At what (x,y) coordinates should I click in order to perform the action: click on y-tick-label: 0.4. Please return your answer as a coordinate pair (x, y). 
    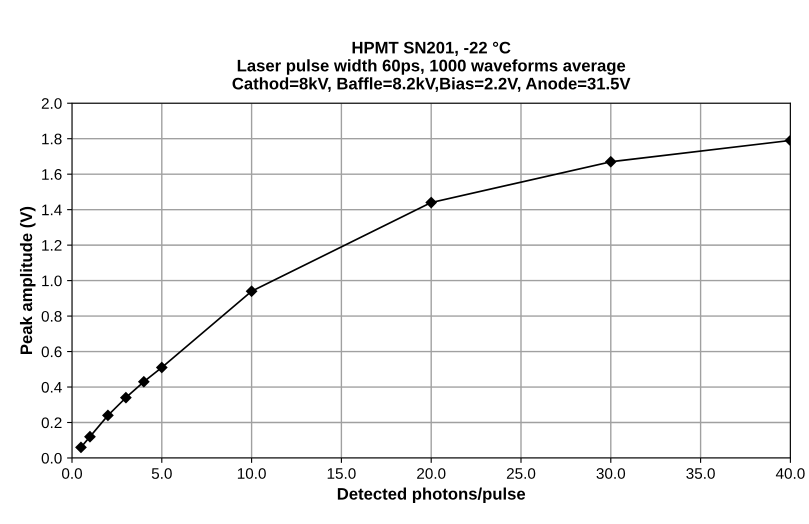
    Looking at the image, I should click on (52, 387).